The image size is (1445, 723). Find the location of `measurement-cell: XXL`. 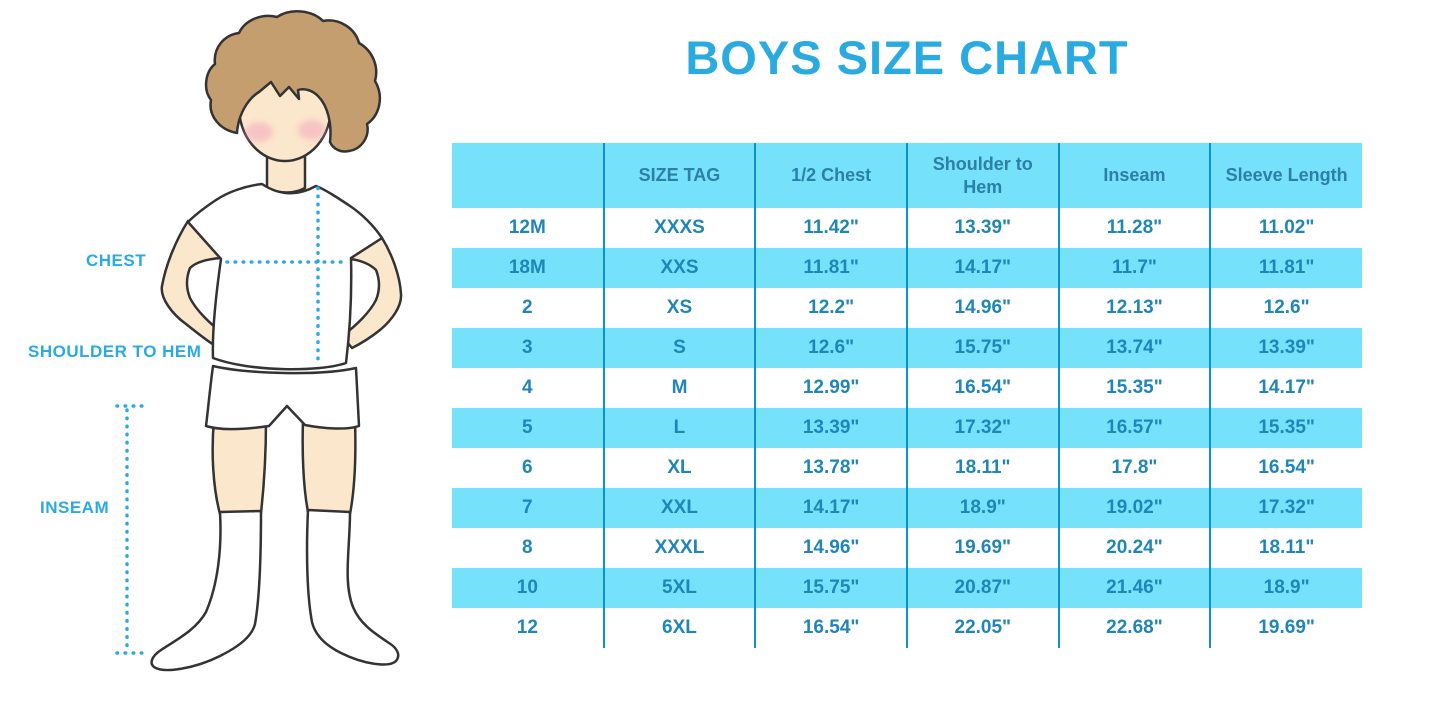

measurement-cell: XXL is located at coordinates (679, 508).